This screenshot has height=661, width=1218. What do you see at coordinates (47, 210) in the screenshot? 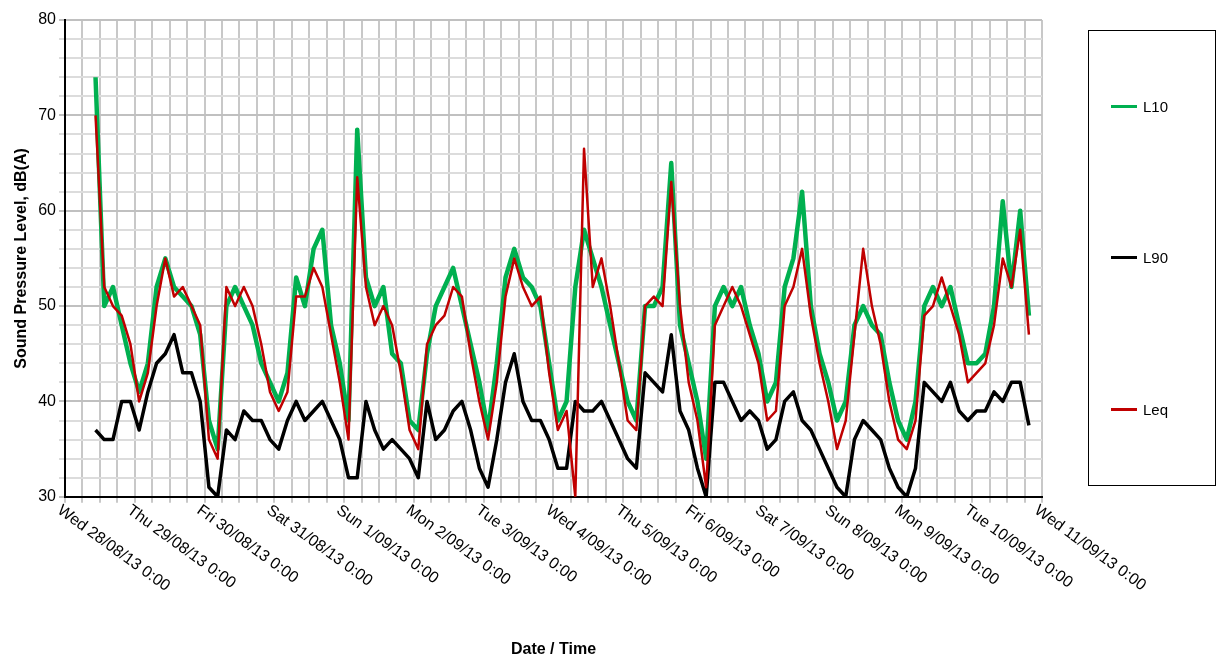
I see `y-tick-label: 60` at bounding box center [47, 210].